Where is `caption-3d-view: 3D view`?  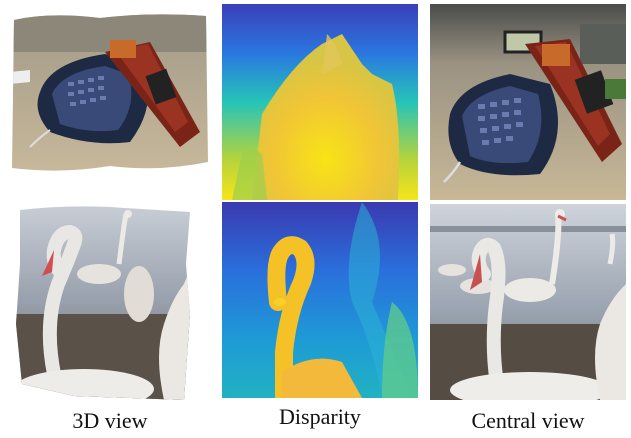 caption-3d-view: 3D view is located at coordinates (110, 420).